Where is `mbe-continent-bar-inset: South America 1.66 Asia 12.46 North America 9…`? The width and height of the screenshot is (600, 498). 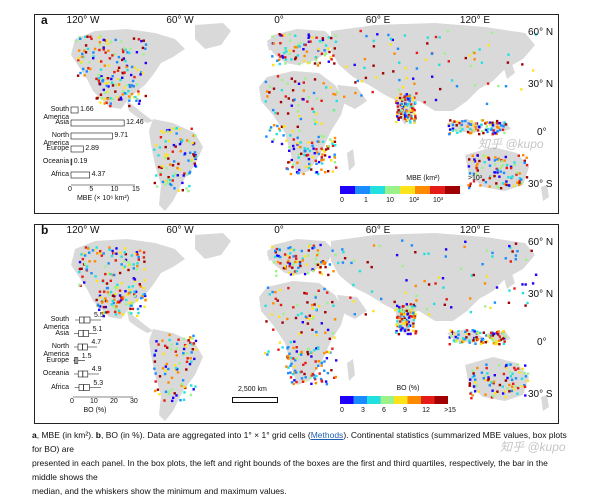 mbe-continent-bar-inset: South America 1.66 Asia 12.46 North America 9… is located at coordinates (90, 157).